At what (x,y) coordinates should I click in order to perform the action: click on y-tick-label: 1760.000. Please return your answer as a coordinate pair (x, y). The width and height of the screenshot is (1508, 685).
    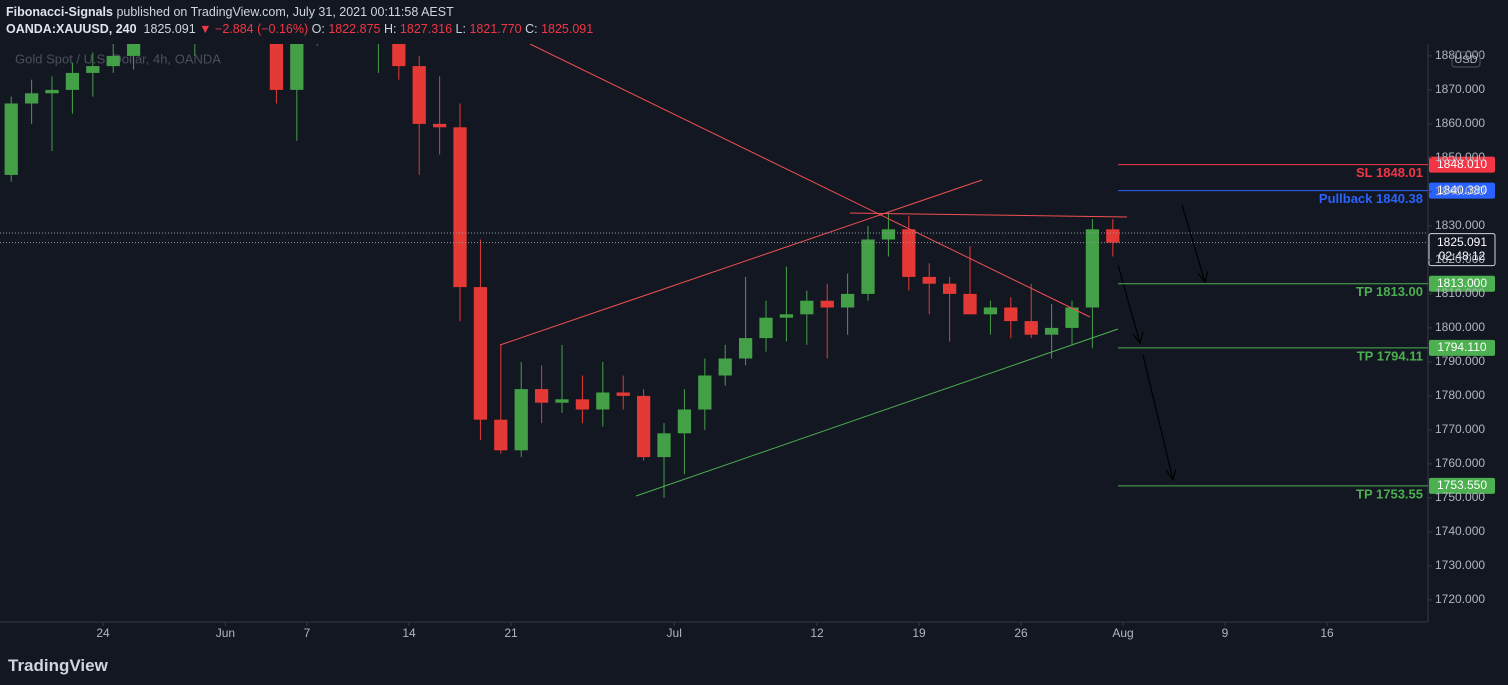
    Looking at the image, I should click on (1460, 463).